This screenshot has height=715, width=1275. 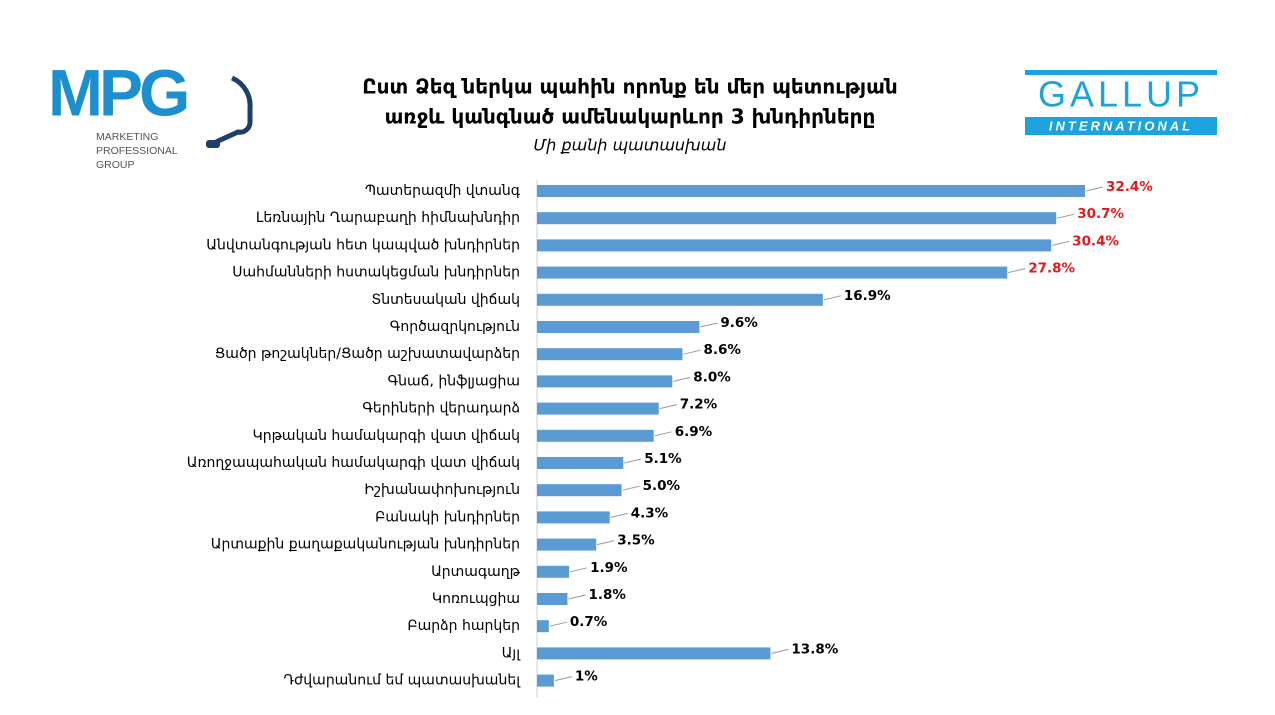 I want to click on value-label: 1.9%, so click(x=609, y=568).